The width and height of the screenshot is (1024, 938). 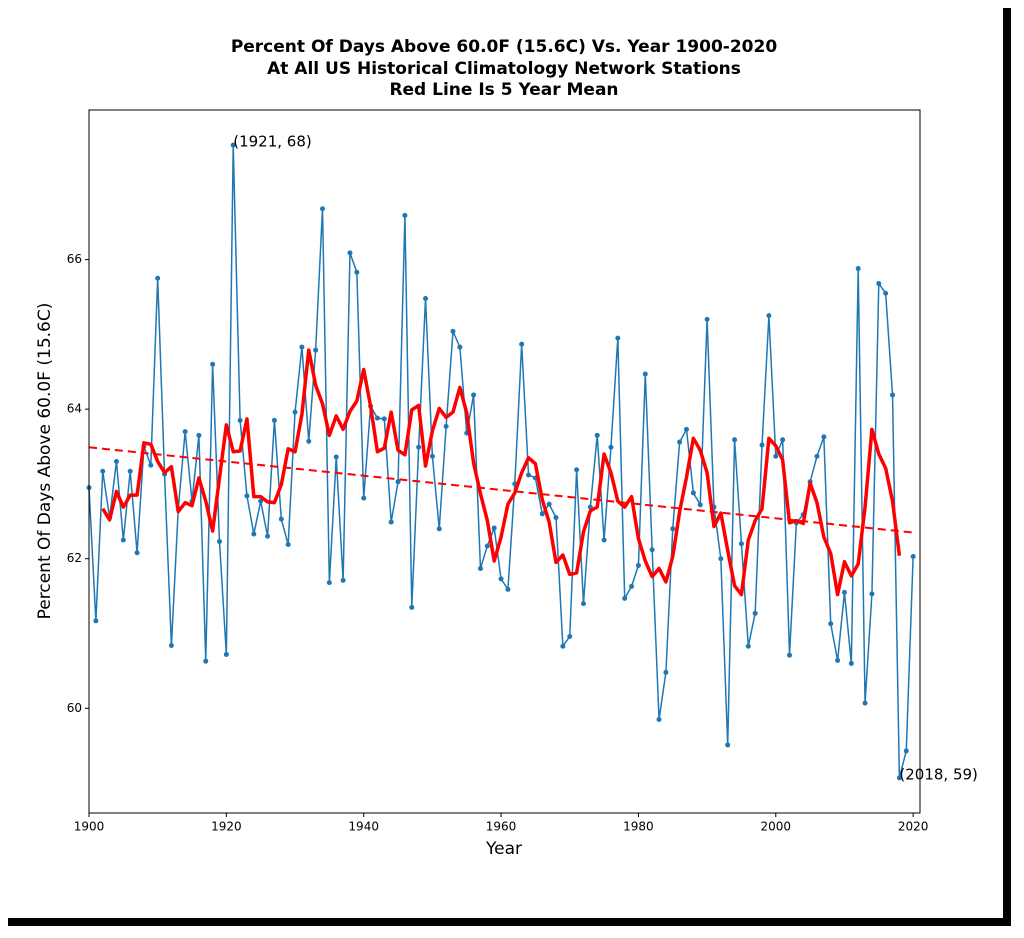 I want to click on x-tick-label: 2000, so click(x=776, y=827).